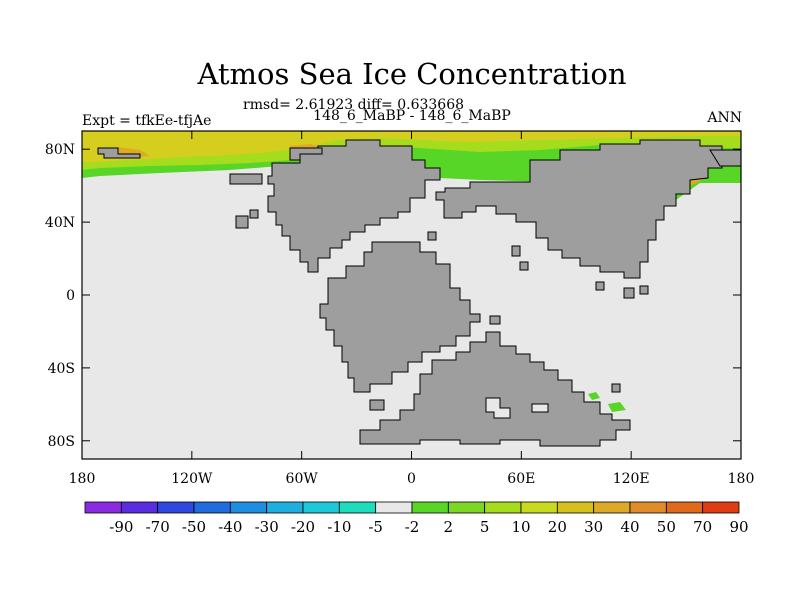  I want to click on colorbar-label: 5, so click(485, 527).